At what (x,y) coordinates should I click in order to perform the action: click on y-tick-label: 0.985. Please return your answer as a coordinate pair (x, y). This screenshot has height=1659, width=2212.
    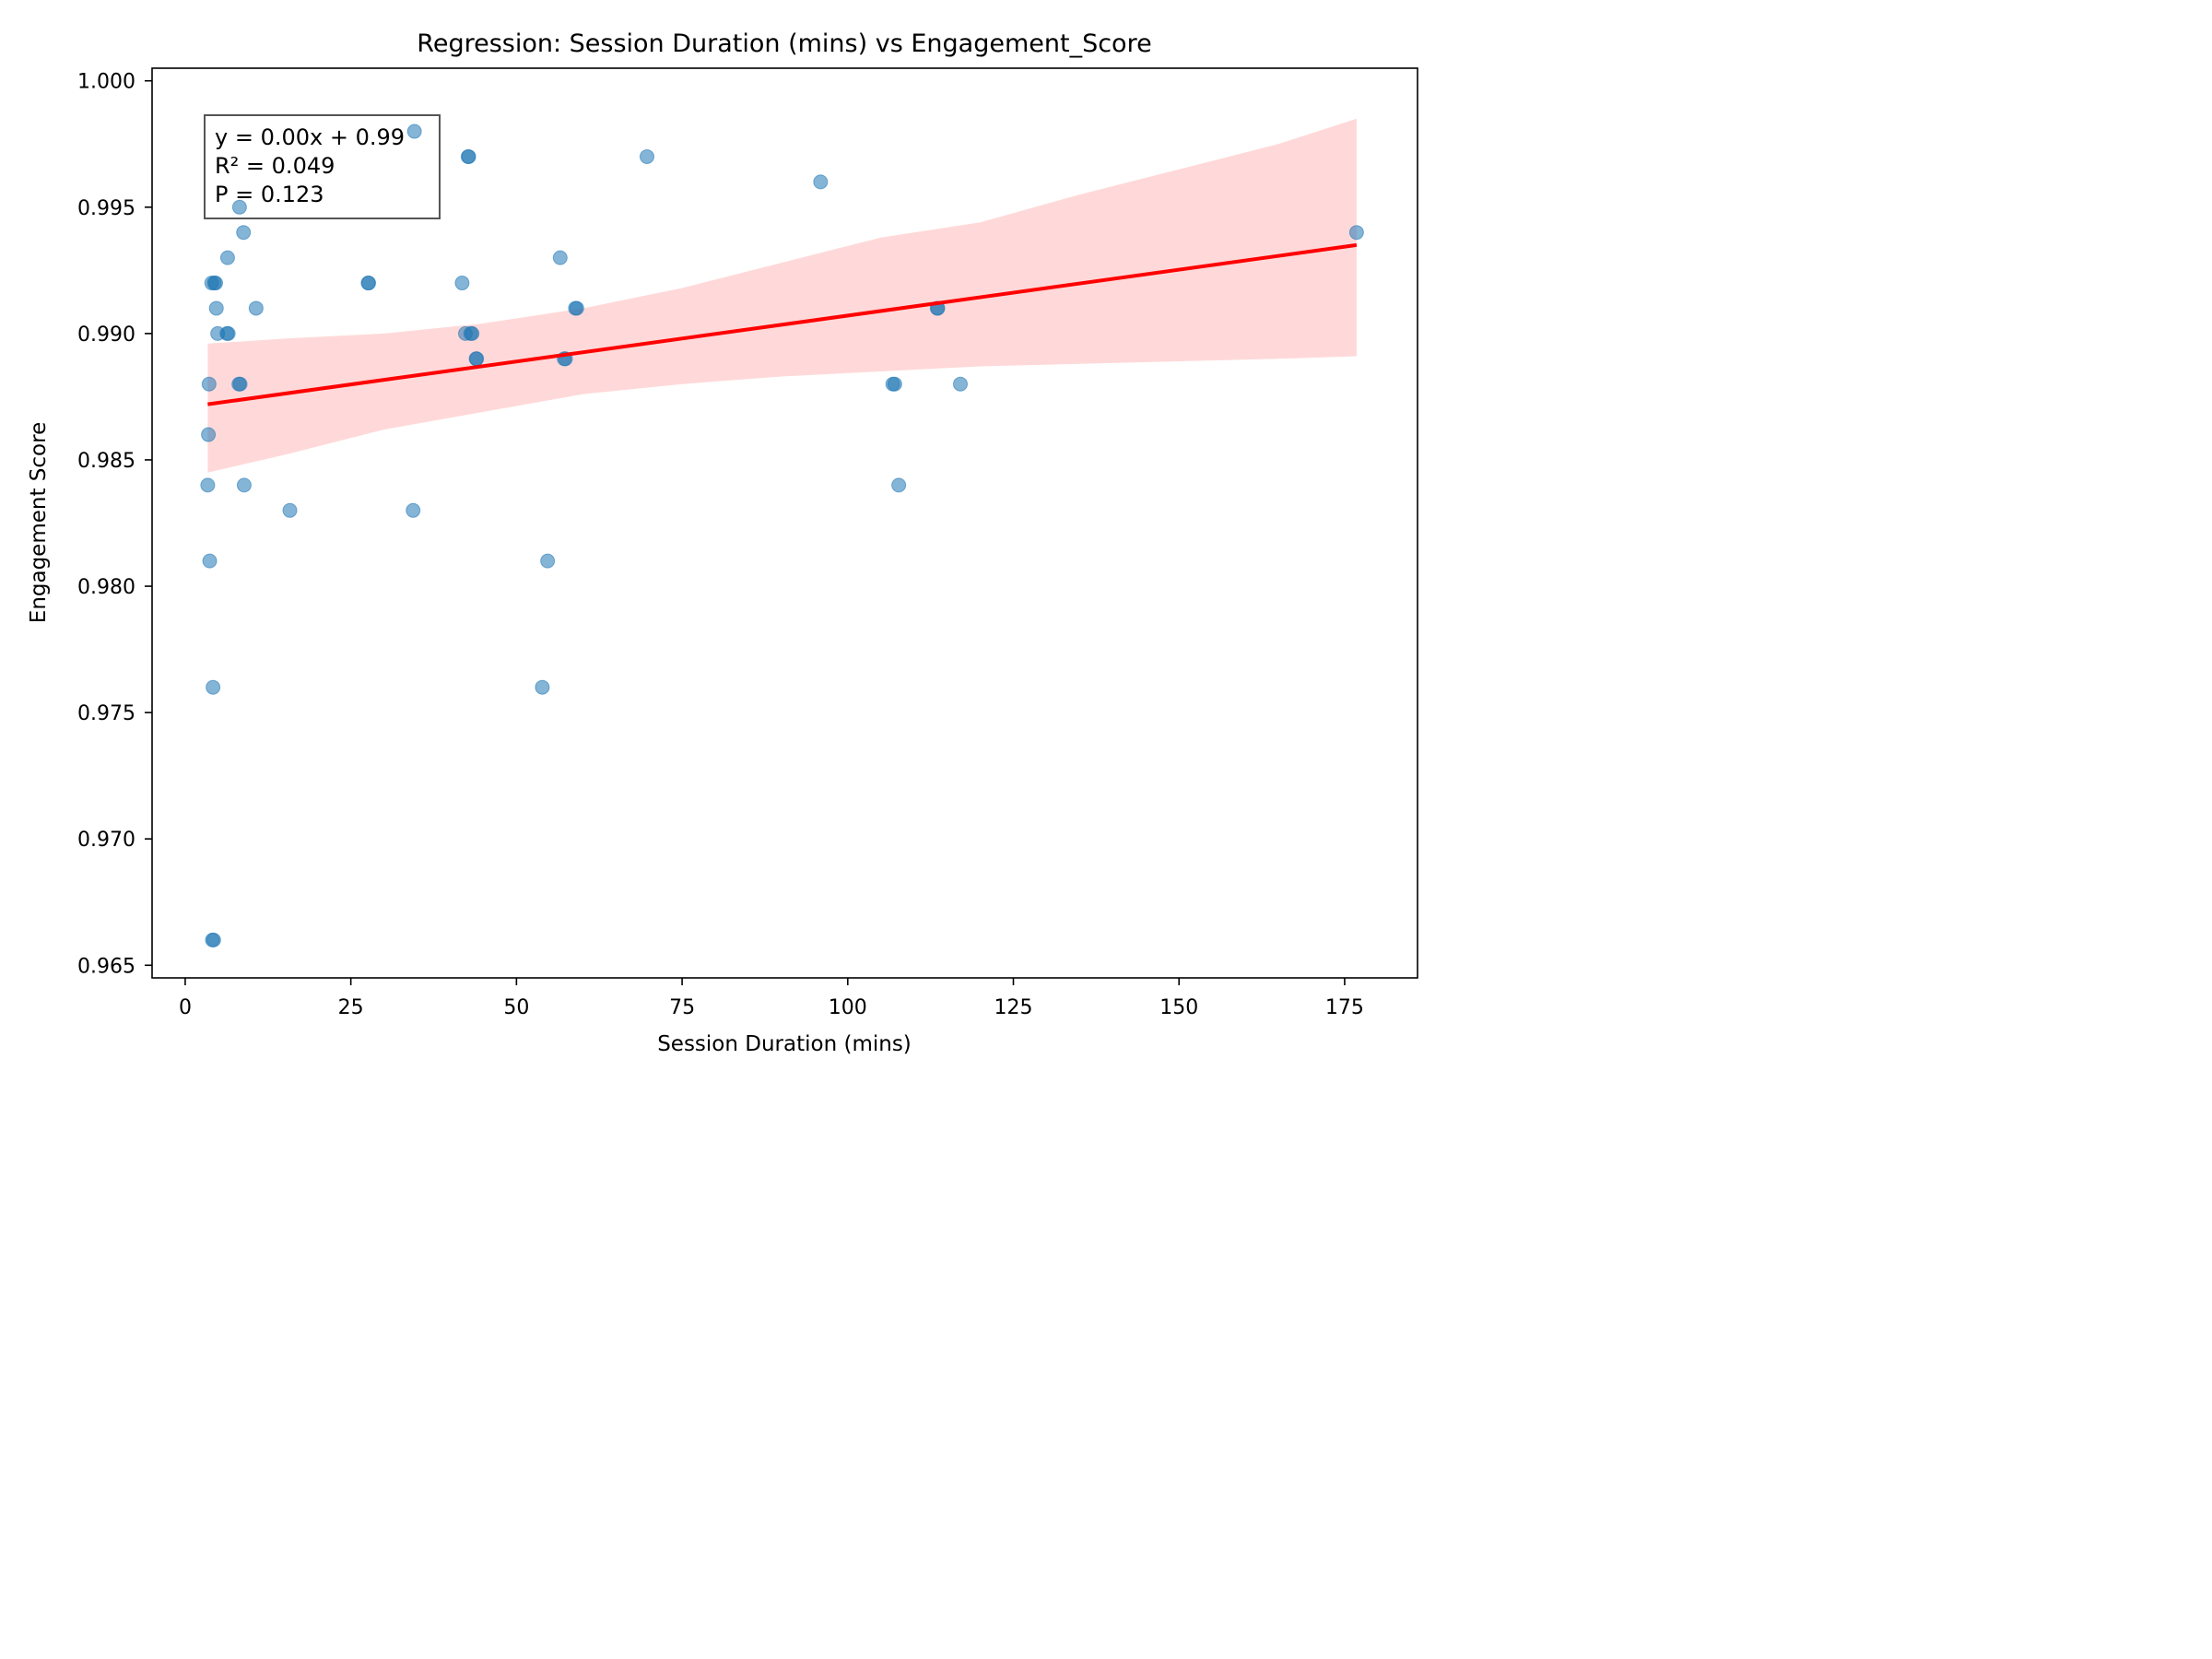
    Looking at the image, I should click on (106, 461).